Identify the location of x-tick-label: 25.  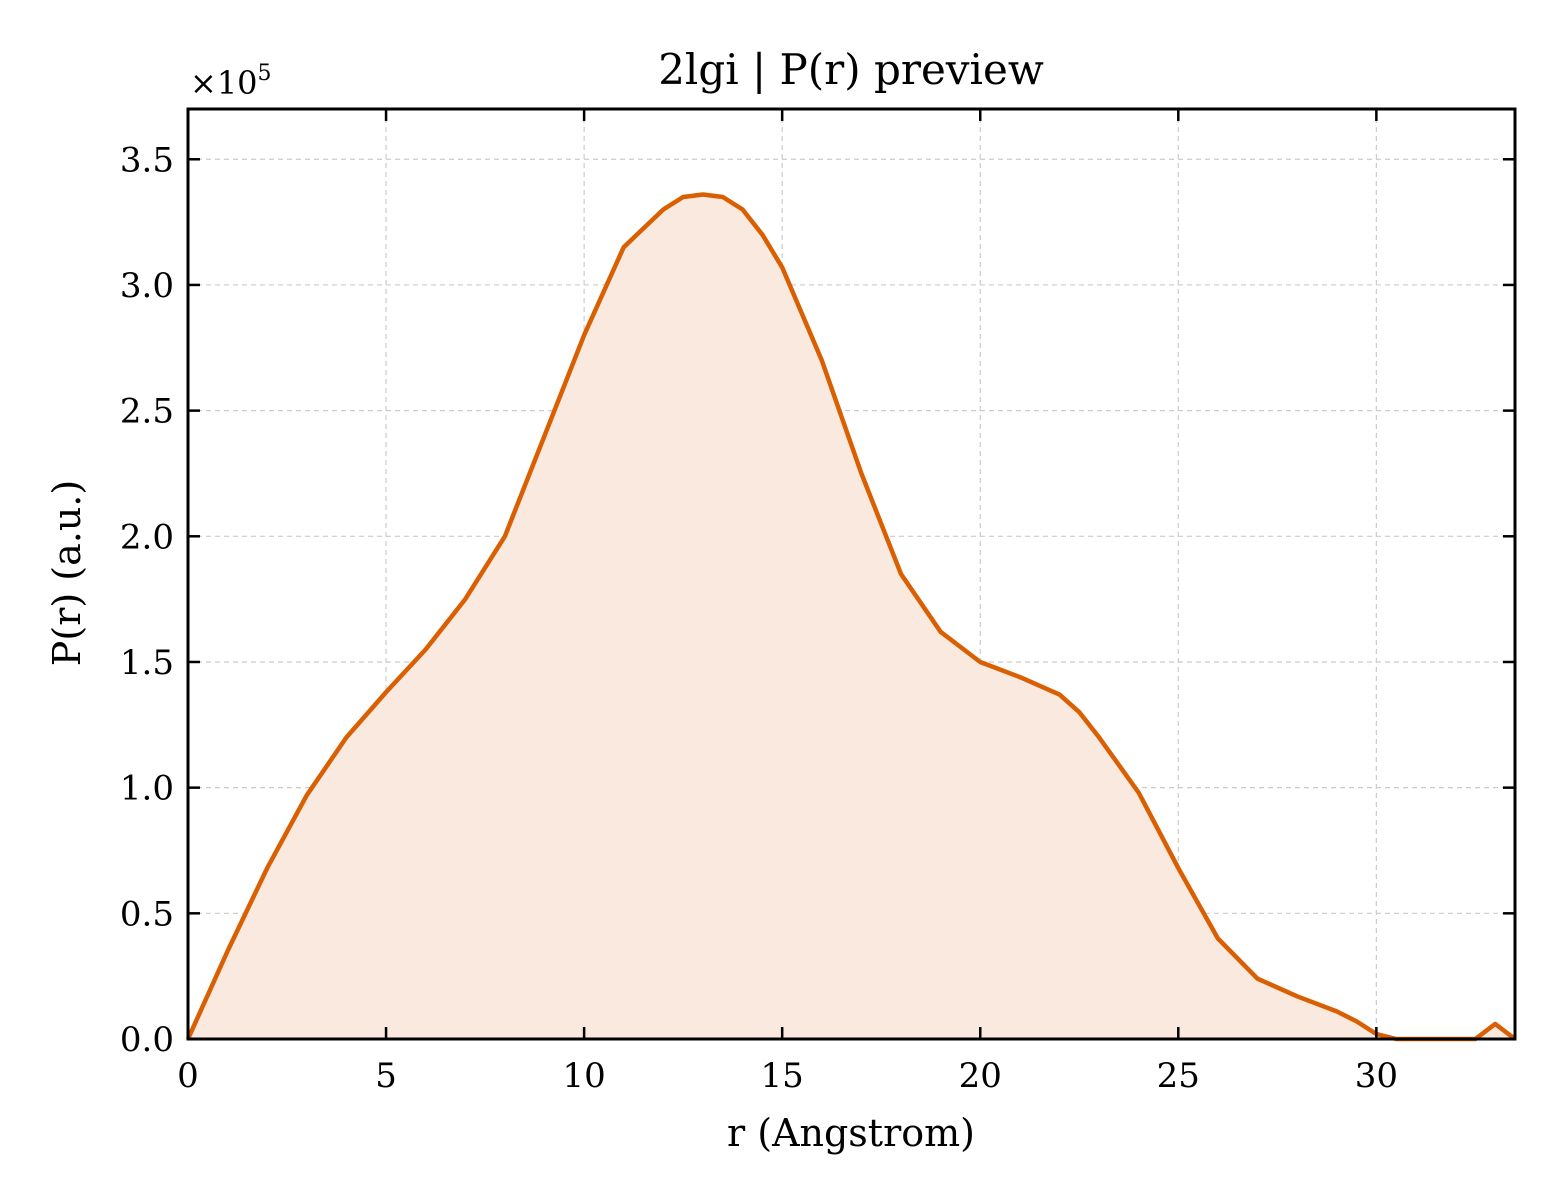
(1178, 1076).